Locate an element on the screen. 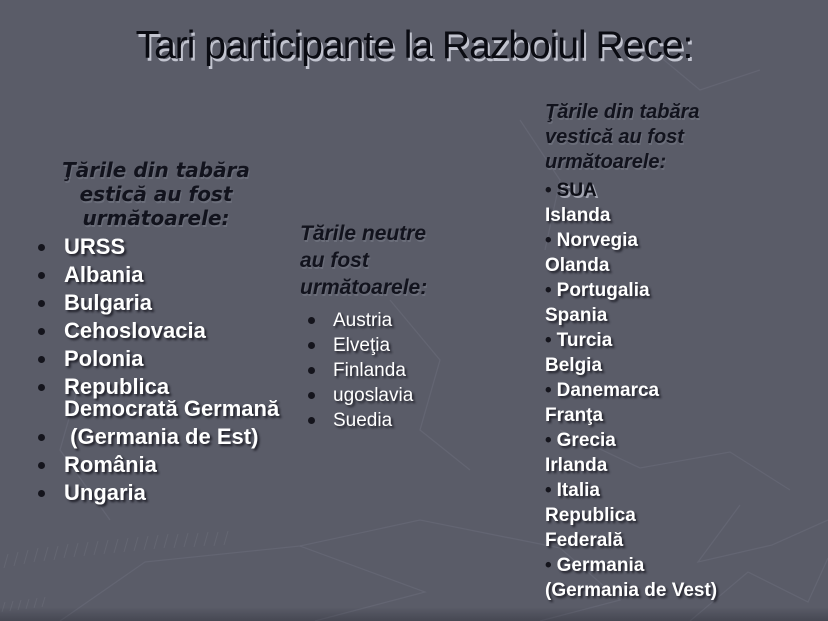  country-item: Cehoslovacia is located at coordinates (156, 331).